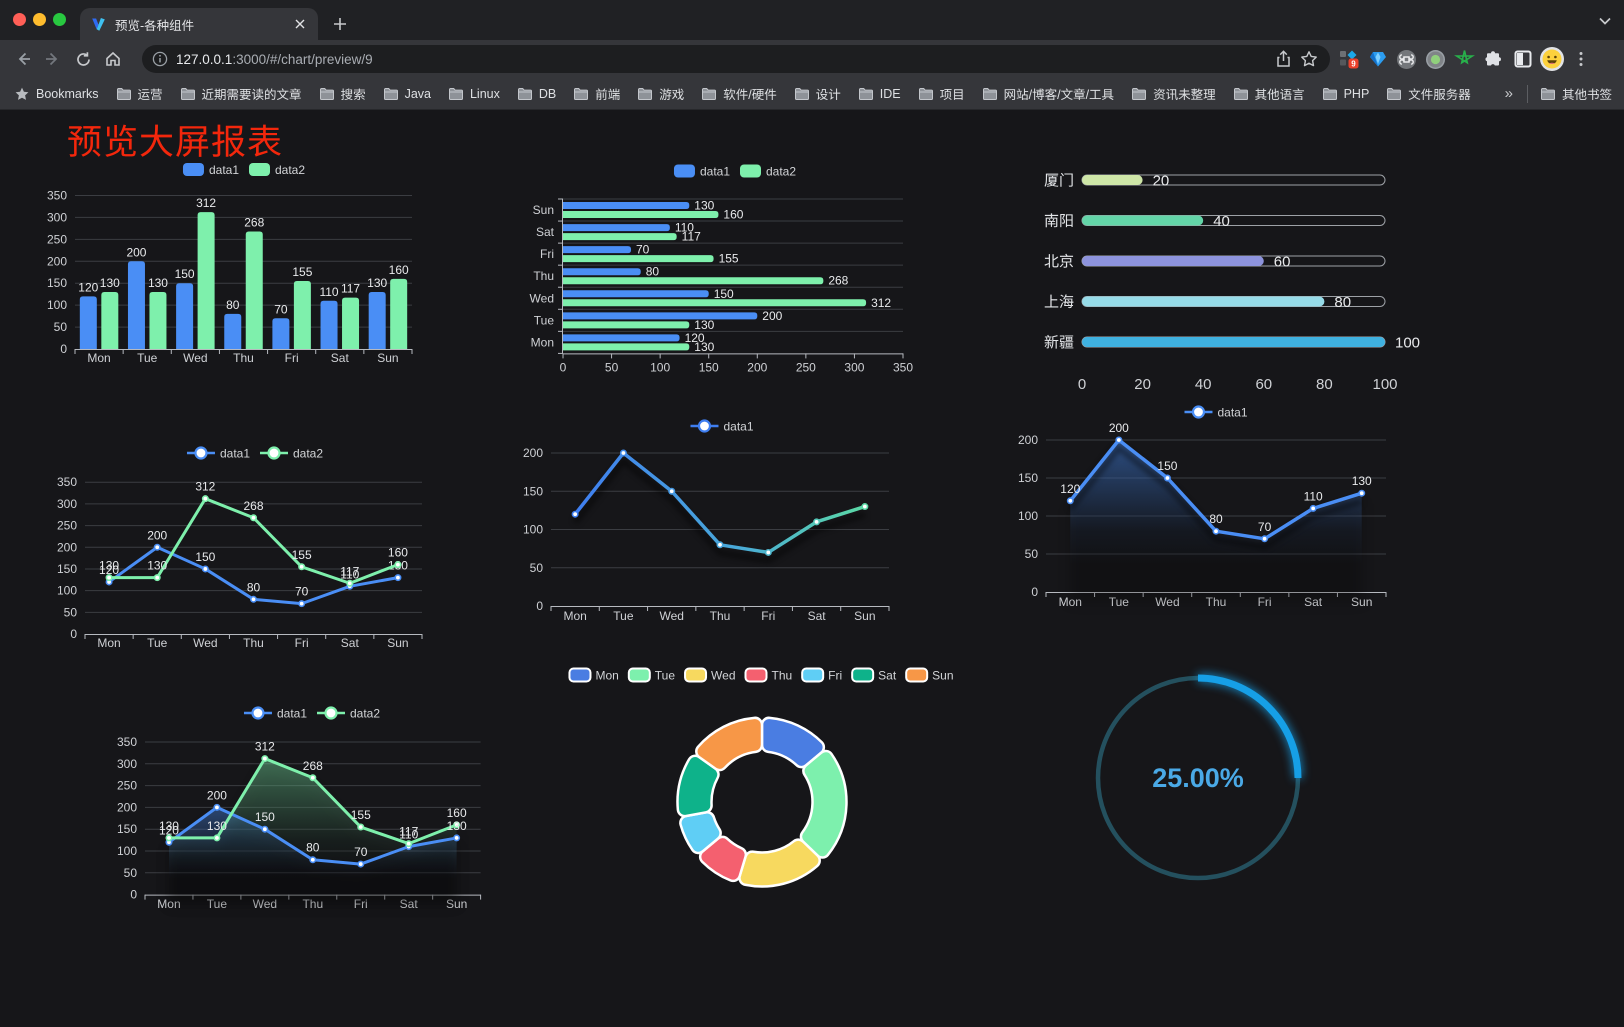 This screenshot has height=1027, width=1624. I want to click on profile-avatar, so click(1551, 59).